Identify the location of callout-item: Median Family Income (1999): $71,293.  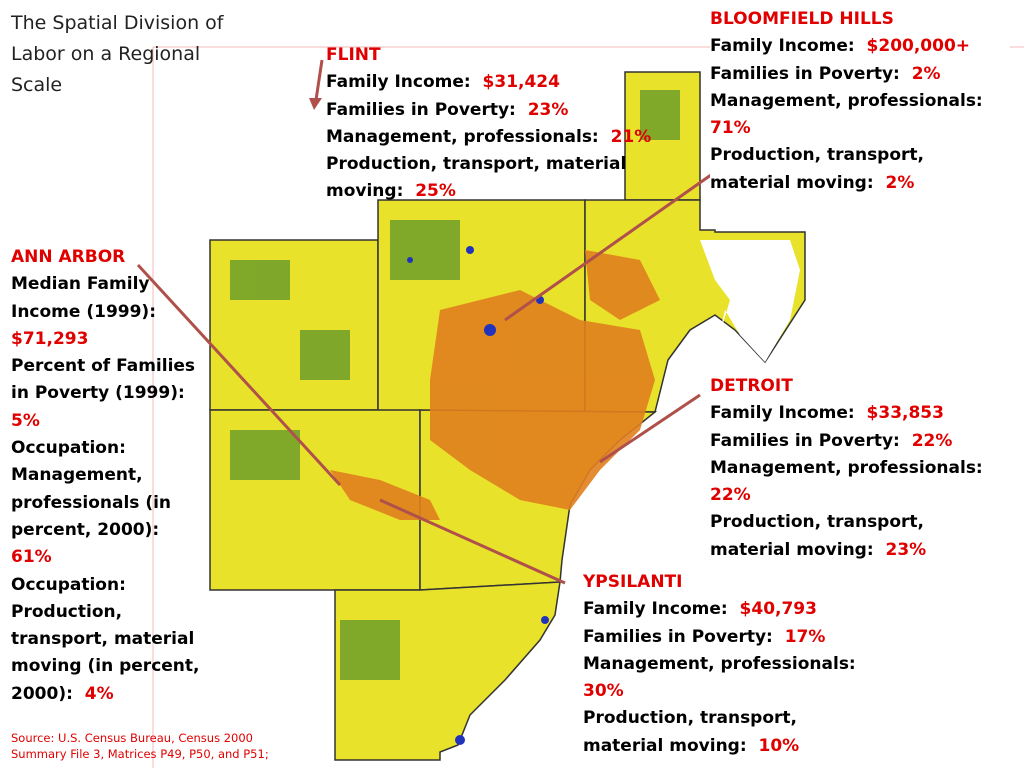
(108, 312).